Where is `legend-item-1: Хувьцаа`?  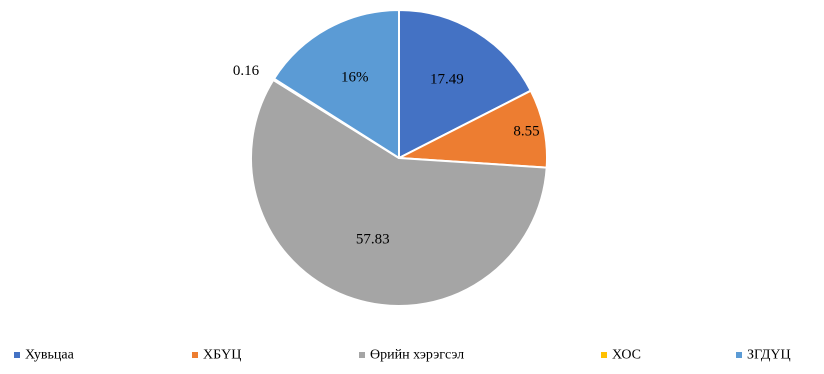
legend-item-1: Хувьцаа is located at coordinates (44, 355).